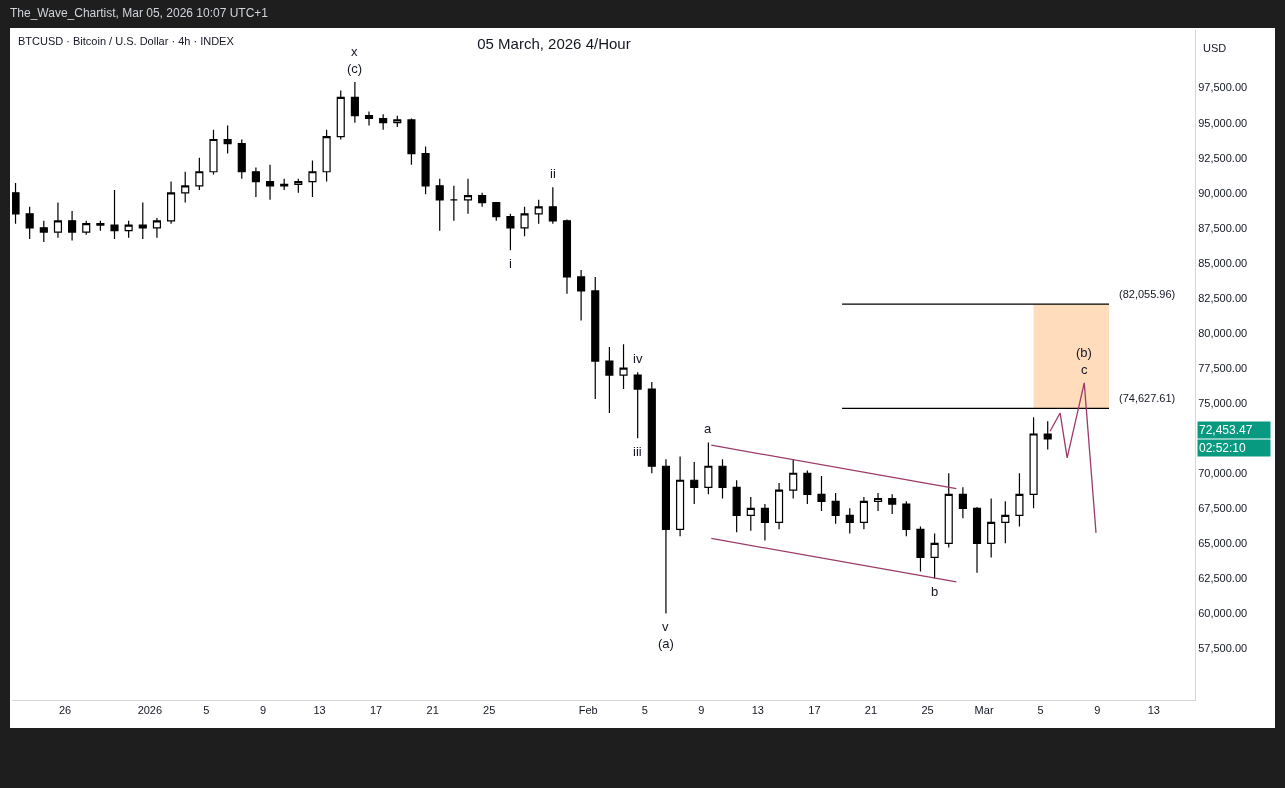 The image size is (1285, 788). What do you see at coordinates (1147, 398) in the screenshot?
I see `annotation: (74,627.61)` at bounding box center [1147, 398].